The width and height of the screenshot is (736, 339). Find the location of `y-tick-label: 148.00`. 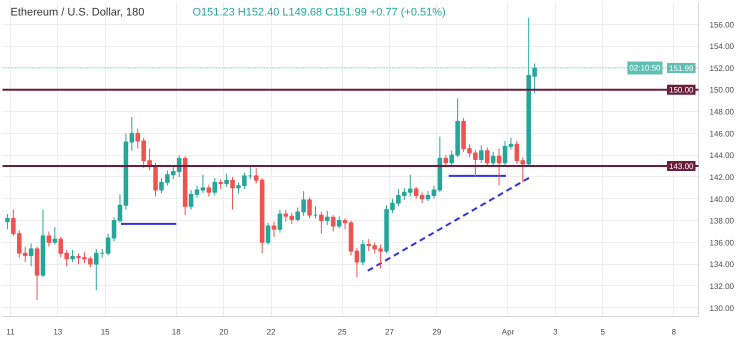

y-tick-label: 148.00 is located at coordinates (722, 112).